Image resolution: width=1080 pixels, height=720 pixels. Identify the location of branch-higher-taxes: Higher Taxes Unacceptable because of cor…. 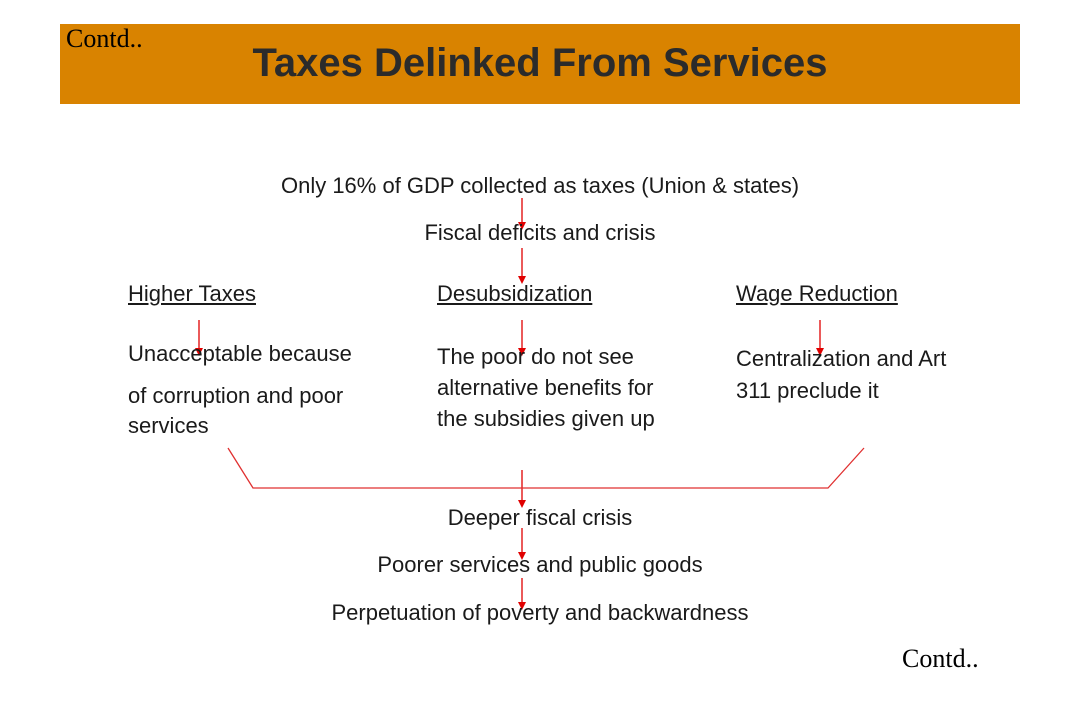
(240, 361).